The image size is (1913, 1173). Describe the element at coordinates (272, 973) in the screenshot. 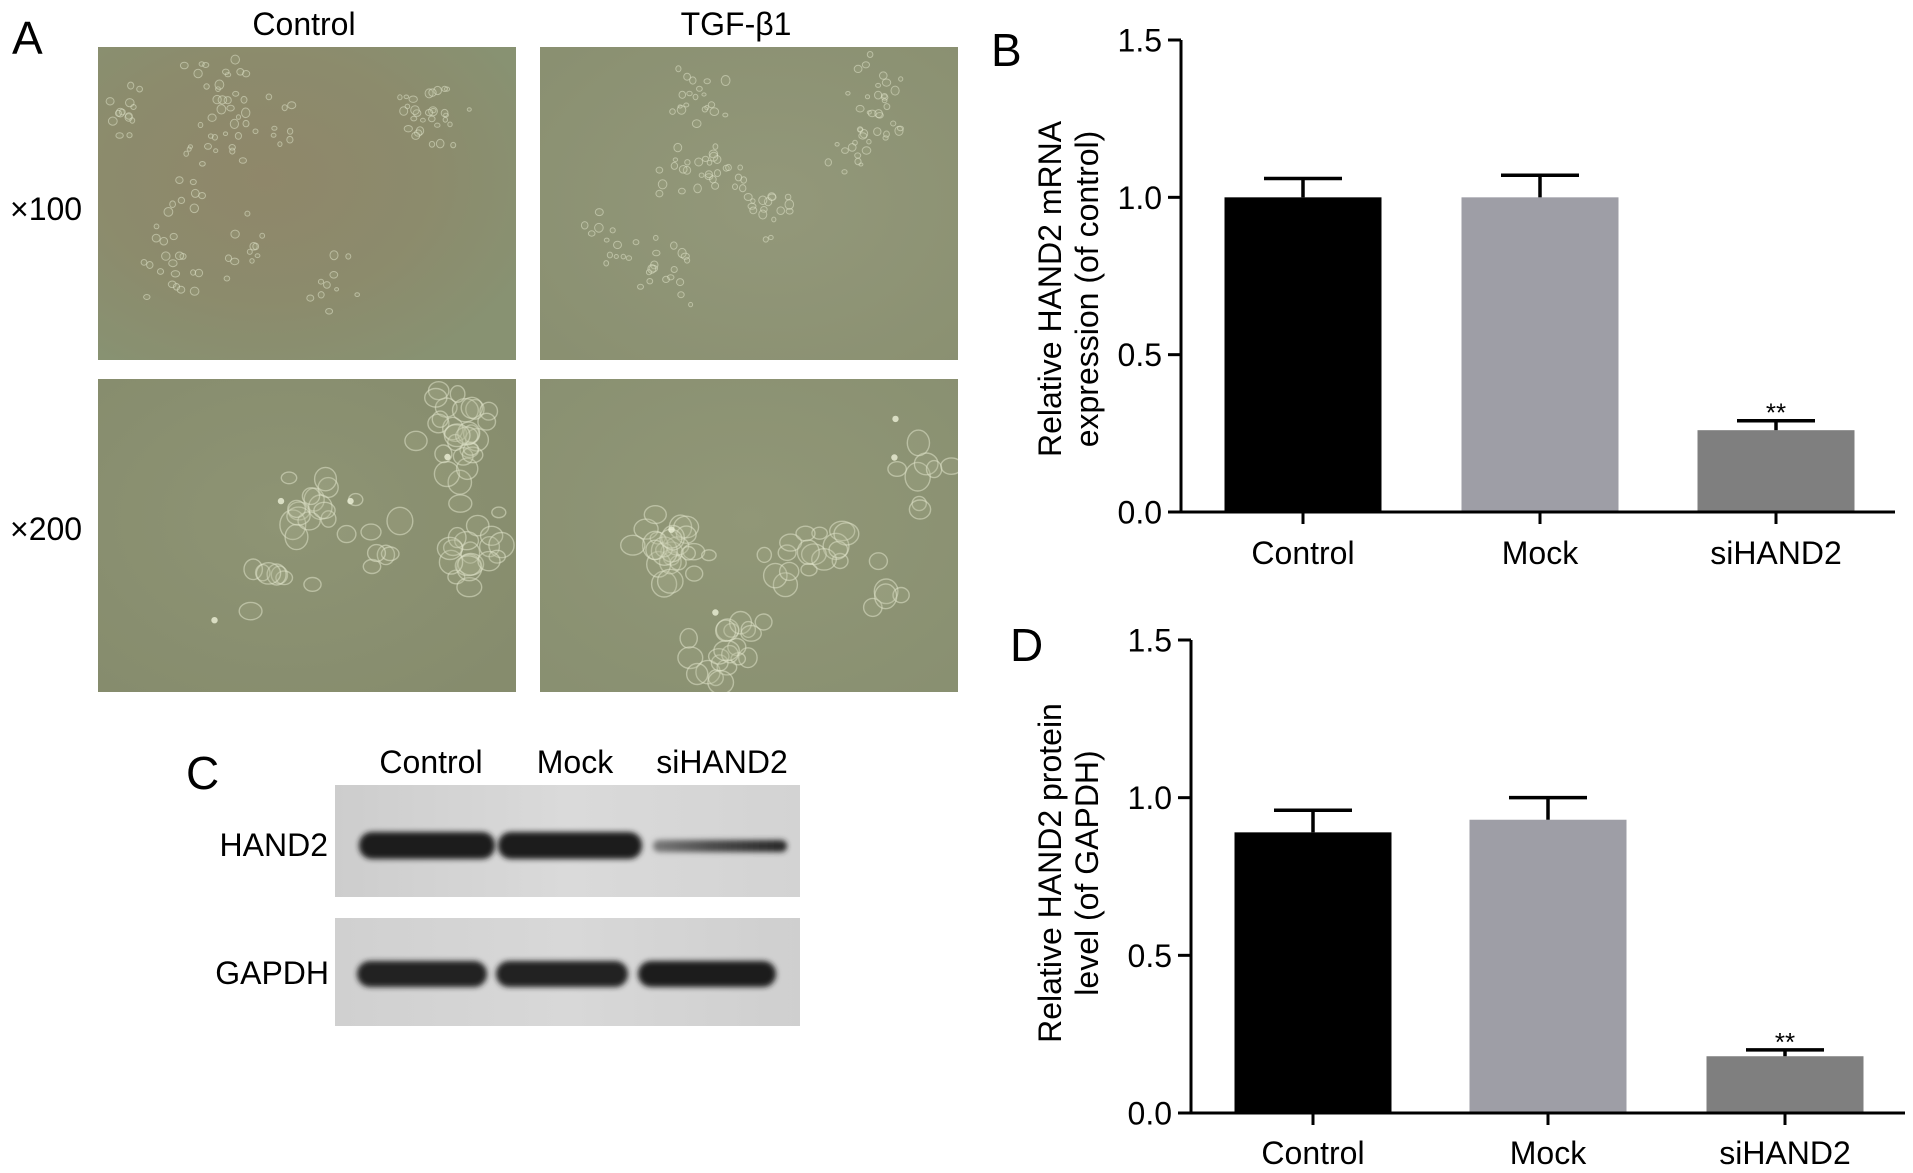

I see `protein-label-gapdh: GAPDH` at that location.